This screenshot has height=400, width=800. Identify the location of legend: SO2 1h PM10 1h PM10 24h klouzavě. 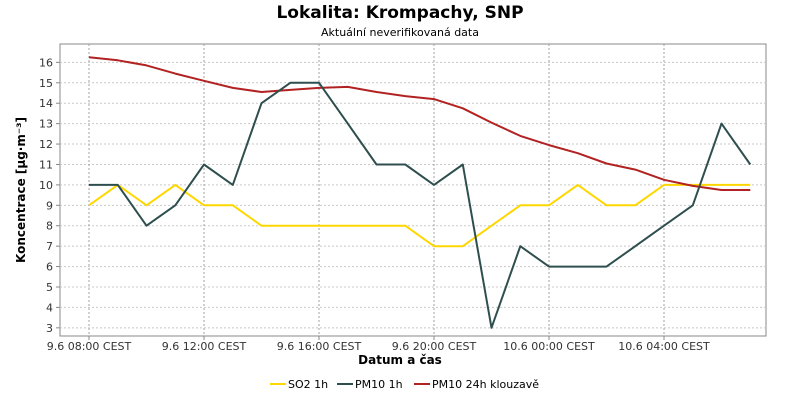
(404, 384).